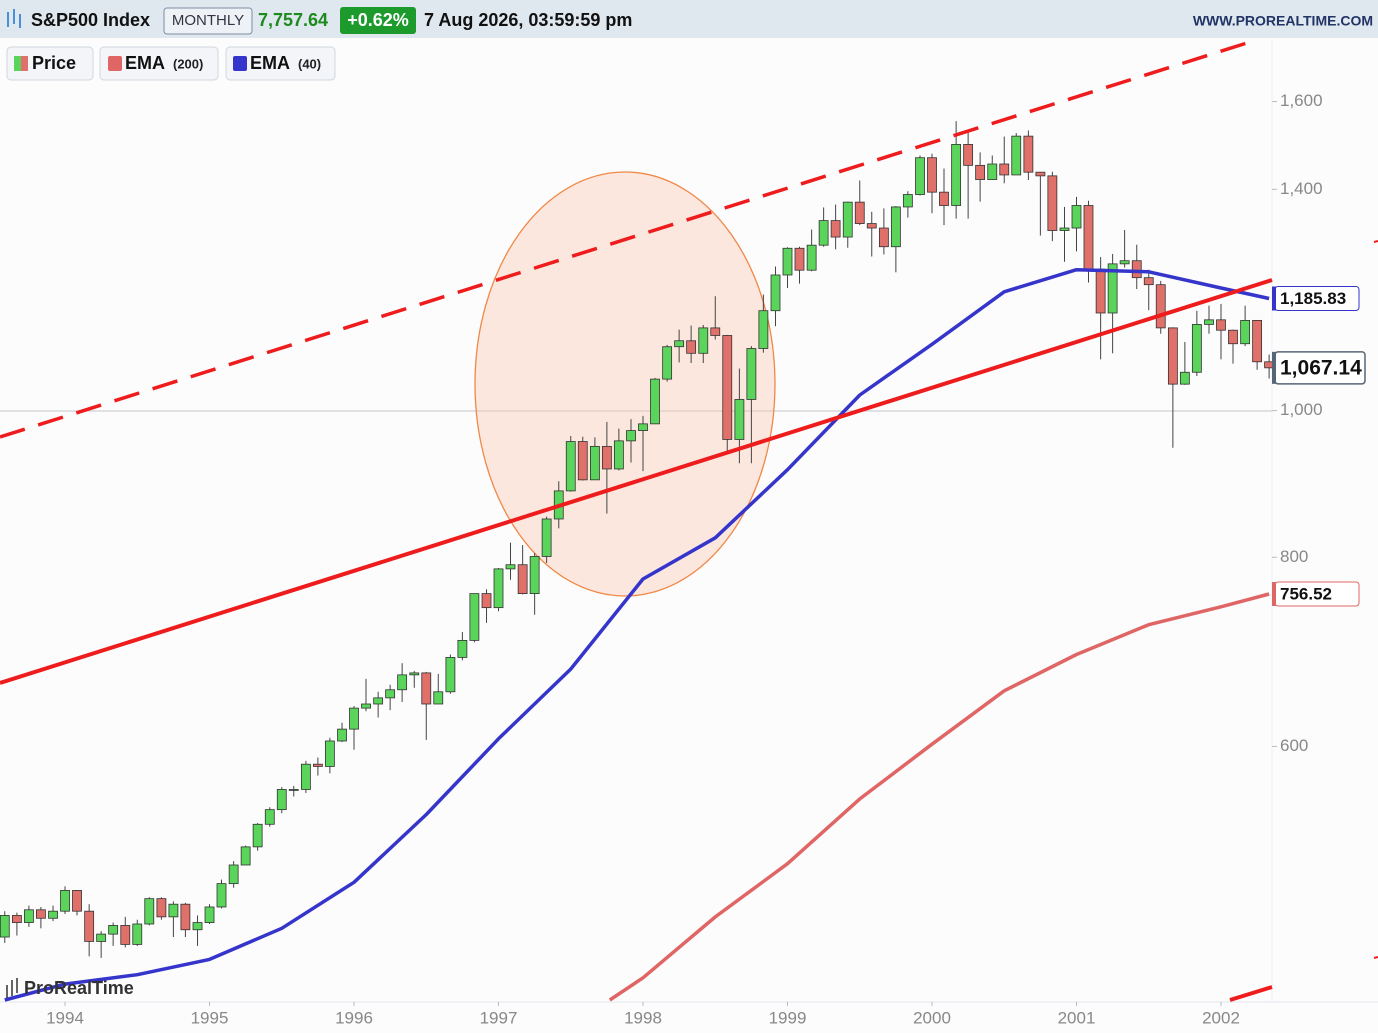 This screenshot has width=1378, height=1033. I want to click on change: +0.62%, so click(378, 20).